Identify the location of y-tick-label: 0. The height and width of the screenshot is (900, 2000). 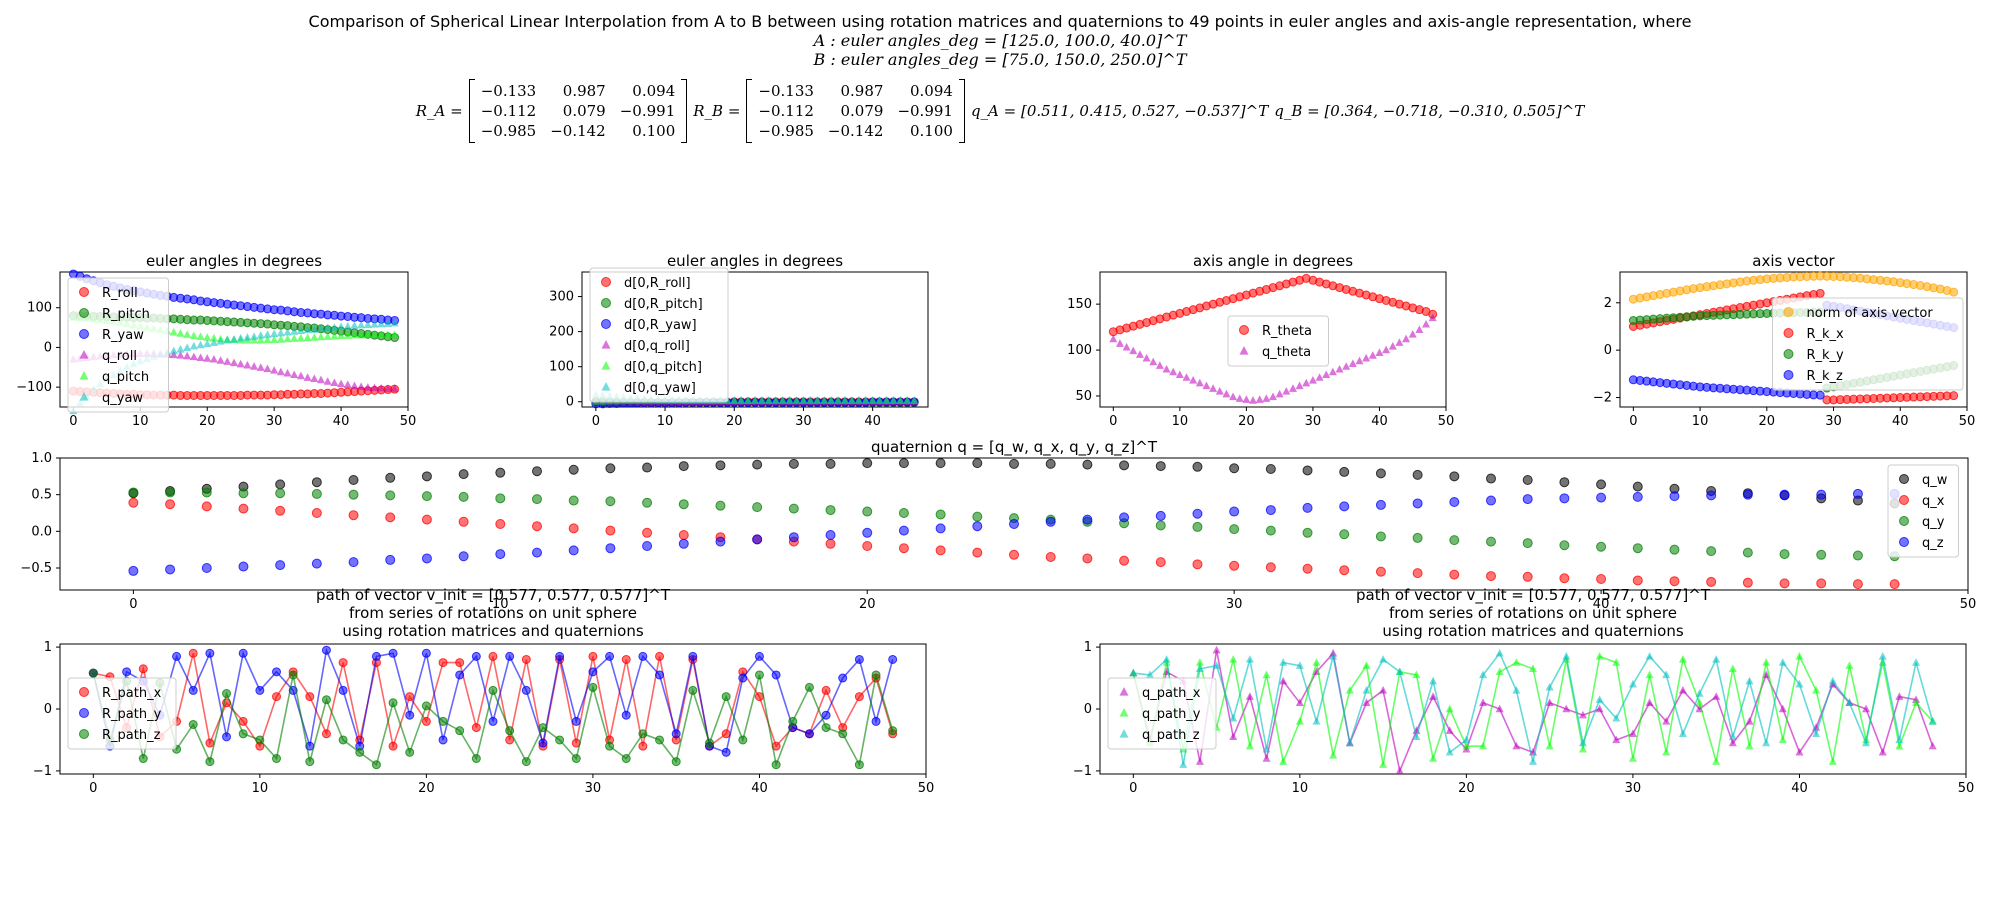
(48, 709).